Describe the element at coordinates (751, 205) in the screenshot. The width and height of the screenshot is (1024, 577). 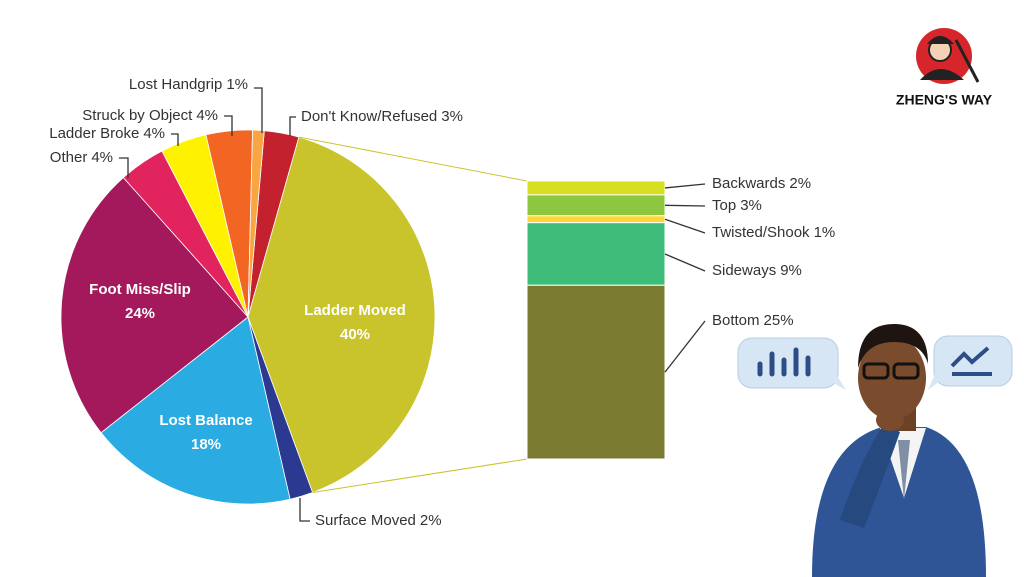
I see `breakdown-value-label: 3%` at that location.